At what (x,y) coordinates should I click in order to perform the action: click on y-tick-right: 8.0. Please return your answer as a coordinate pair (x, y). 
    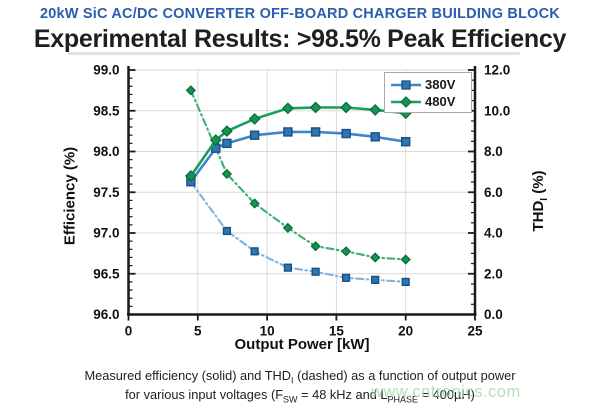
    Looking at the image, I should click on (493, 151).